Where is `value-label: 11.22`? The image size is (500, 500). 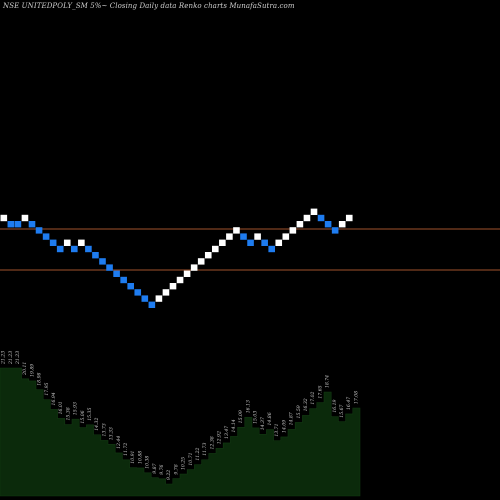
value-label: 11.22 is located at coordinates (198, 453).